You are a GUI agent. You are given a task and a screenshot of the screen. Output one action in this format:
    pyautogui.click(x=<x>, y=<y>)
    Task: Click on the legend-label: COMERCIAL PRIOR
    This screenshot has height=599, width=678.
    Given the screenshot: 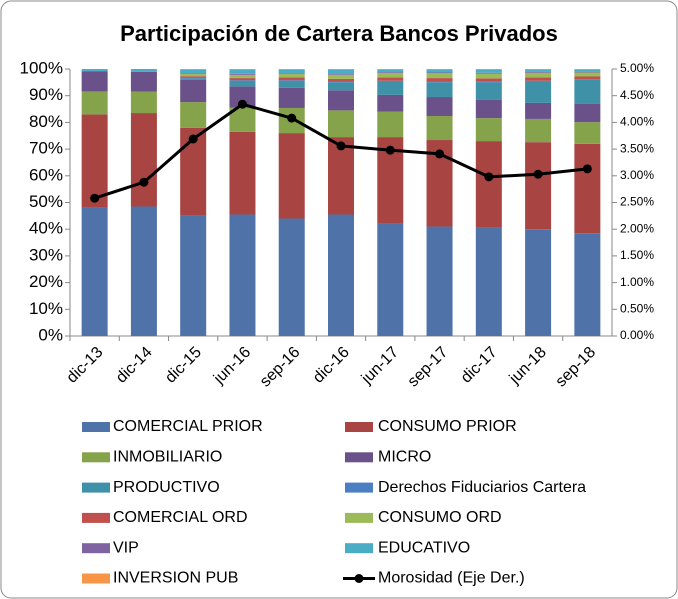 What is the action you would take?
    pyautogui.click(x=188, y=426)
    